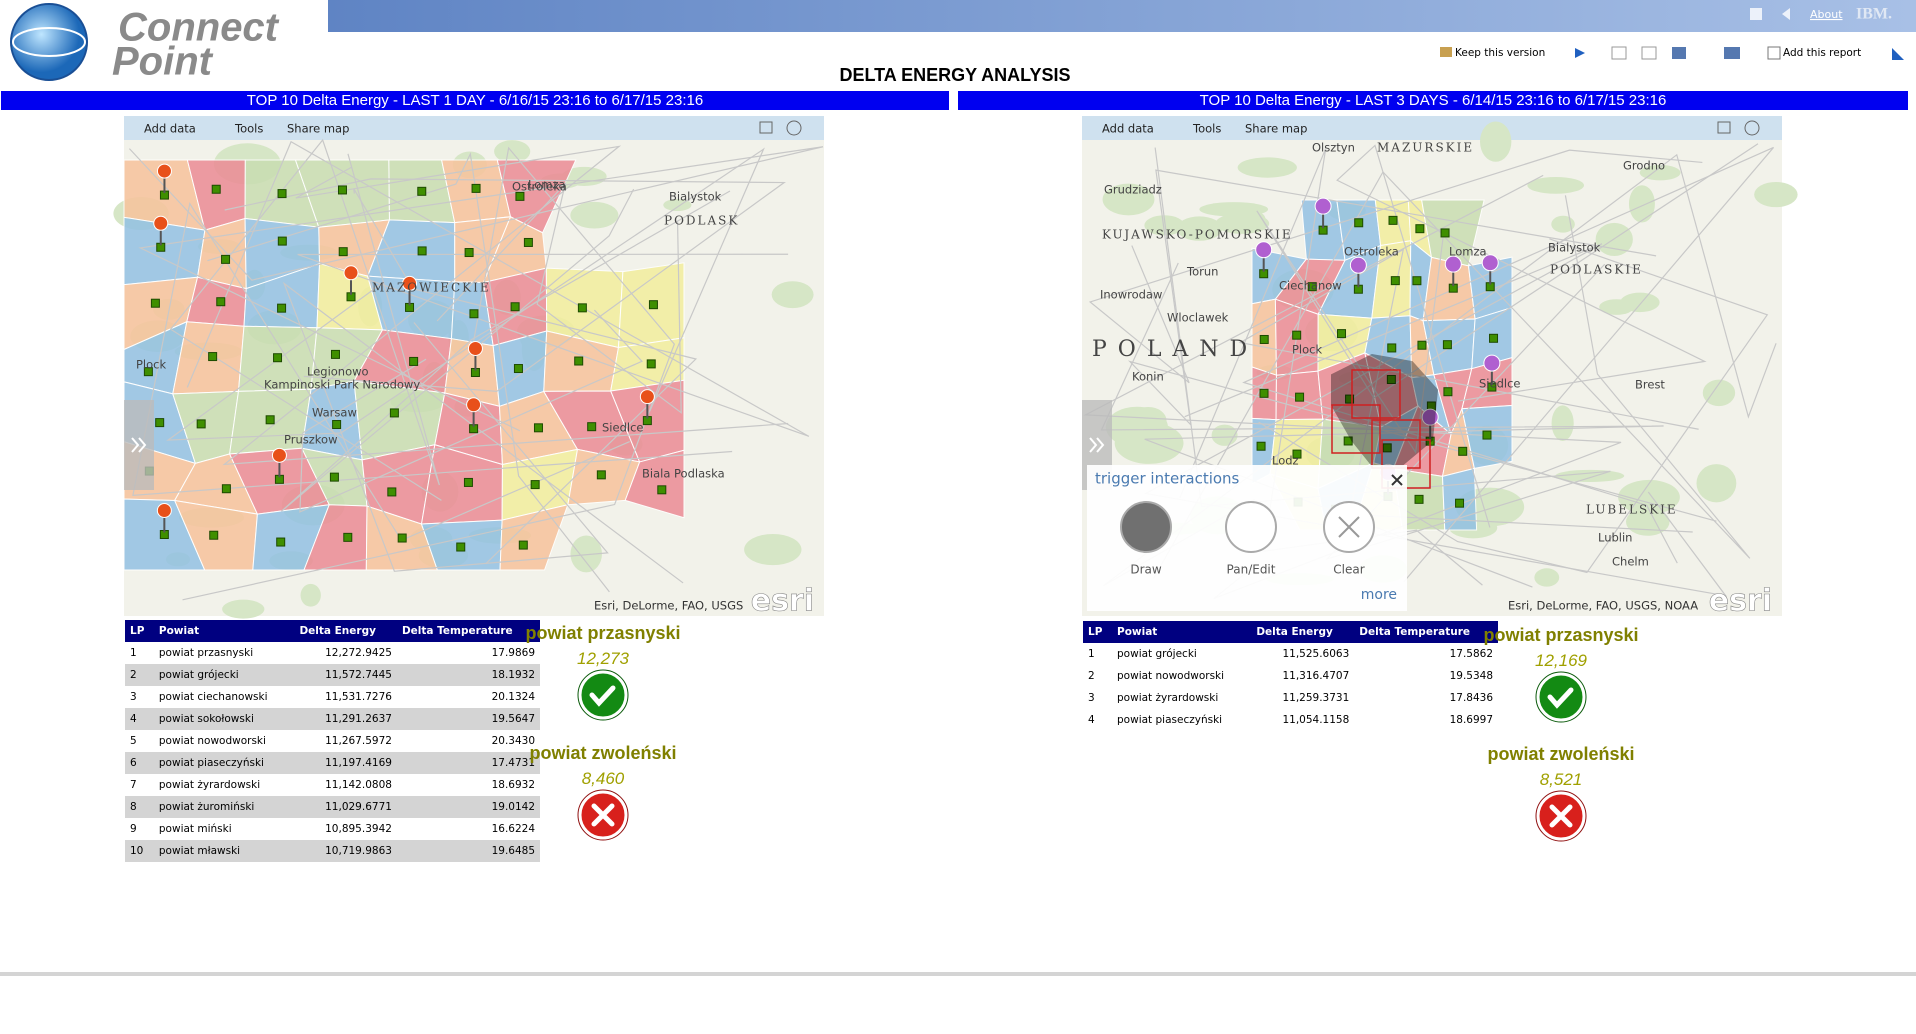 The height and width of the screenshot is (1034, 1916). I want to click on add-icon, so click(1774, 53).